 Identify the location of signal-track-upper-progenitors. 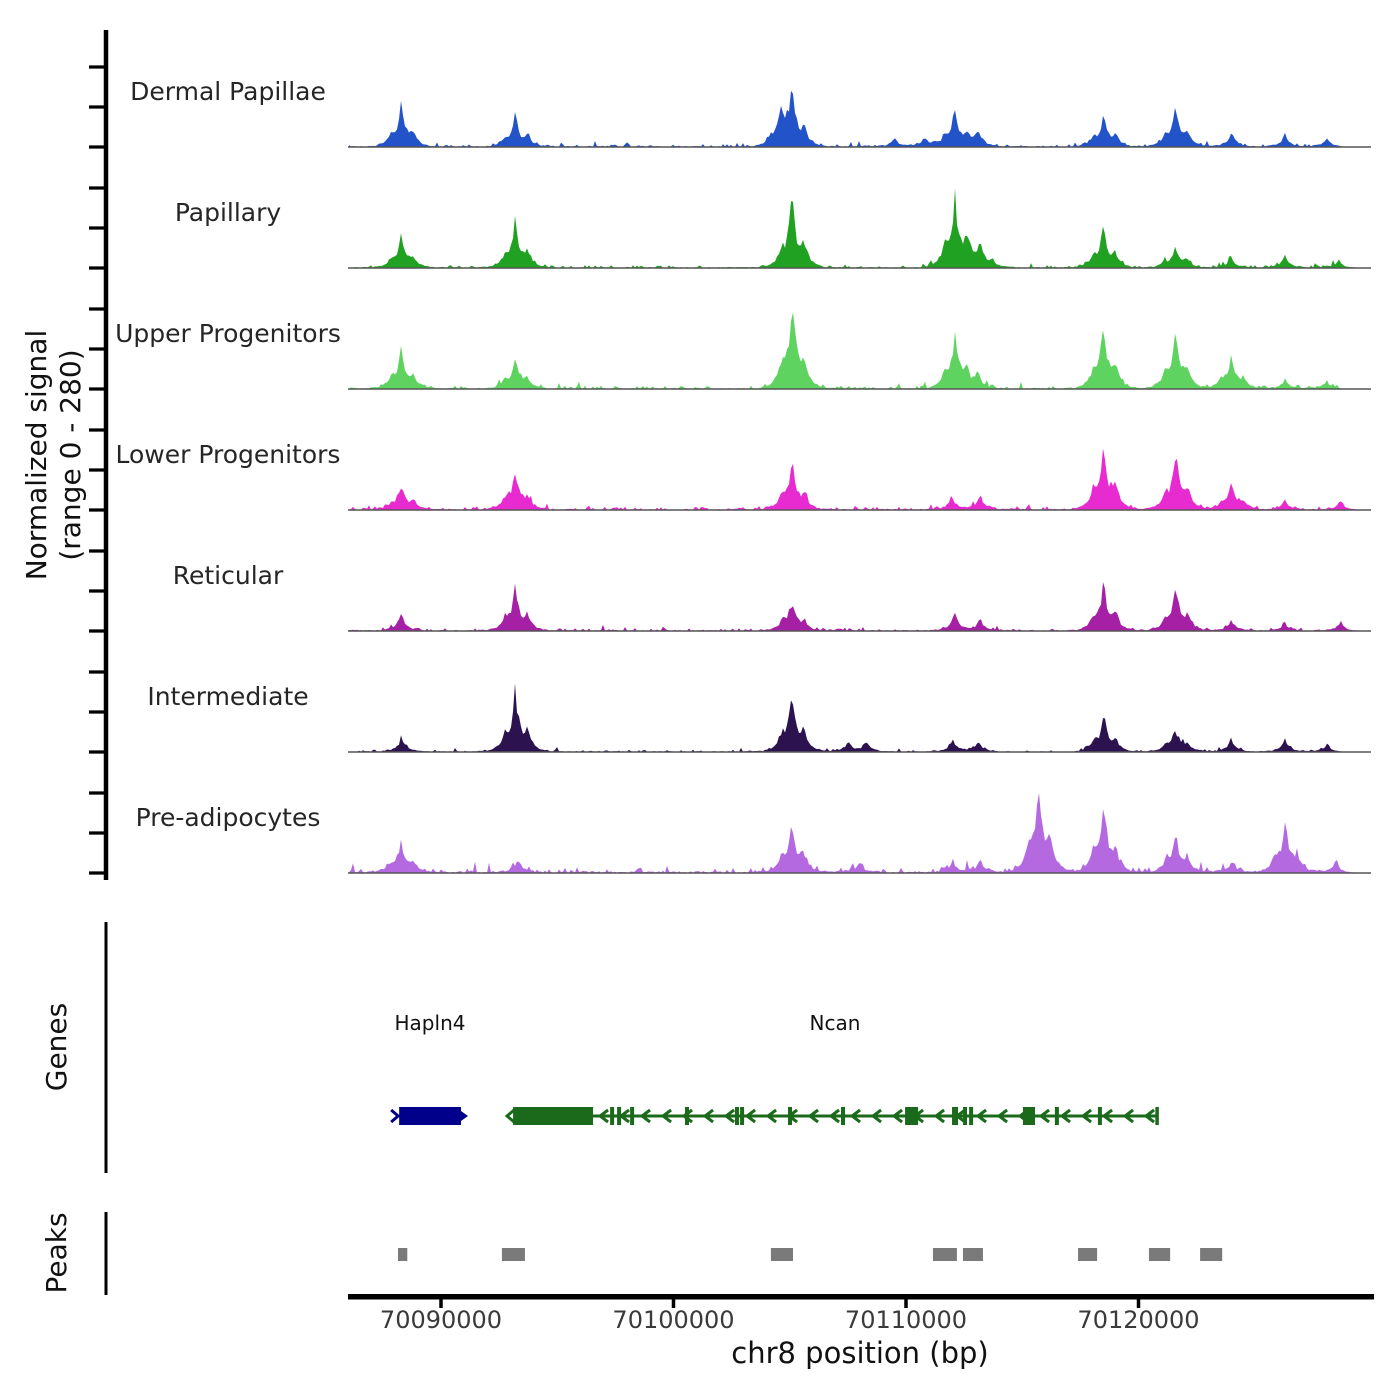
(859, 351).